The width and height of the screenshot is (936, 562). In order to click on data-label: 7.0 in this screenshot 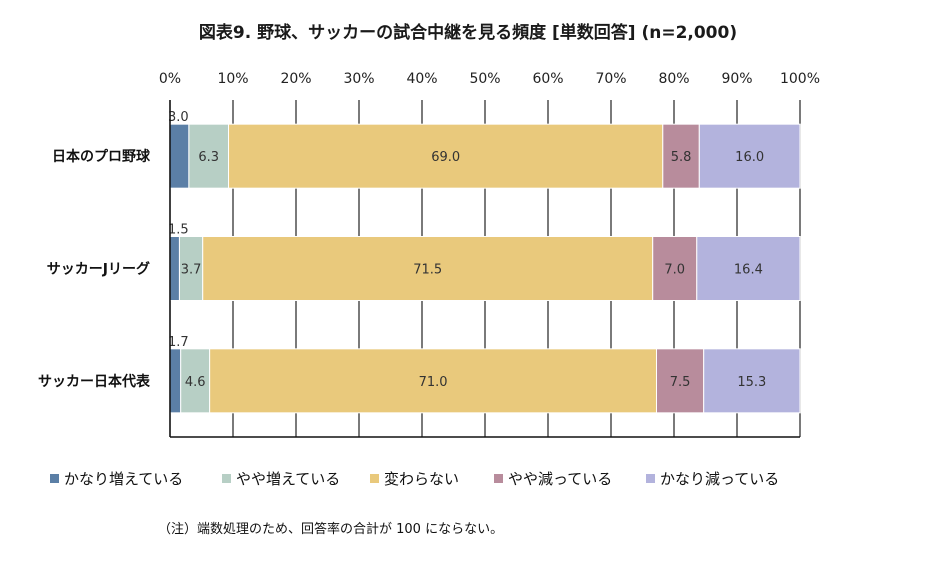, I will do `click(674, 270)`.